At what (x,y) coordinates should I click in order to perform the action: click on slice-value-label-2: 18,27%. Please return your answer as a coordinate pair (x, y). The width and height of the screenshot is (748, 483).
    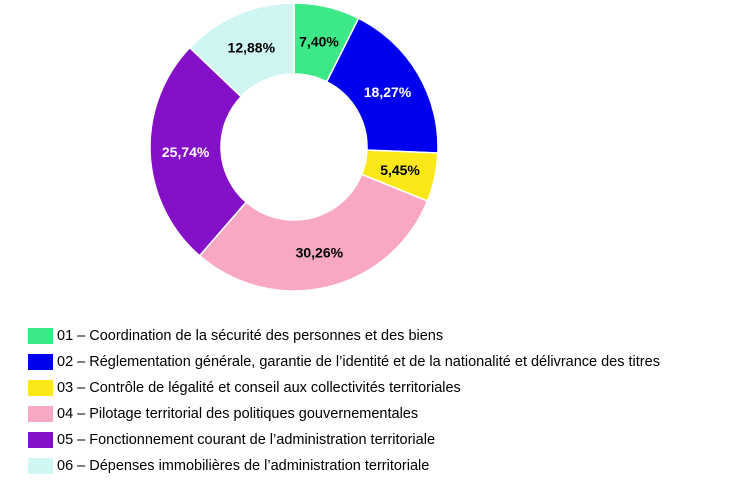
    Looking at the image, I should click on (388, 92).